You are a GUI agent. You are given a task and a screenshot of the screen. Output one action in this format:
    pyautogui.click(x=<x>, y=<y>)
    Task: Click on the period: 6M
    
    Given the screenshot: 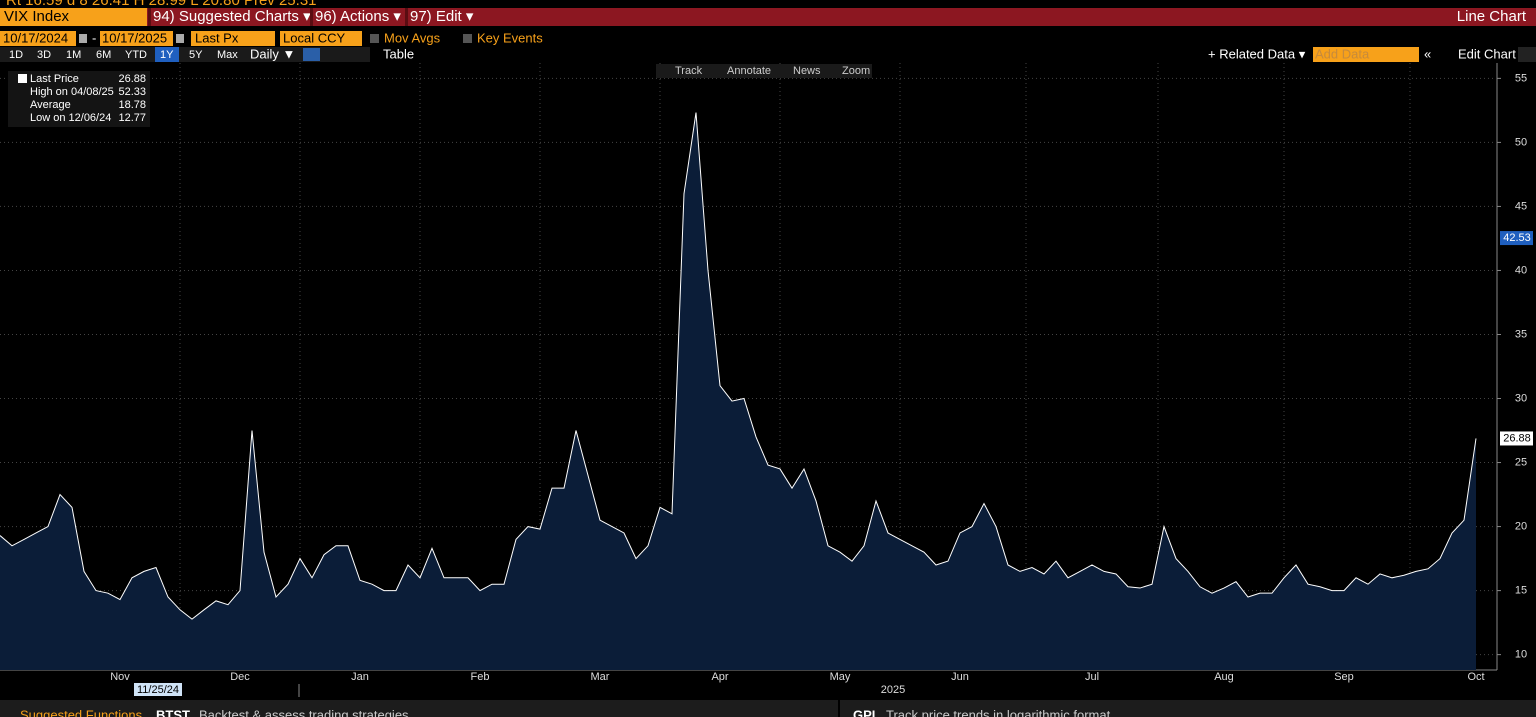 What is the action you would take?
    pyautogui.click(x=103, y=55)
    